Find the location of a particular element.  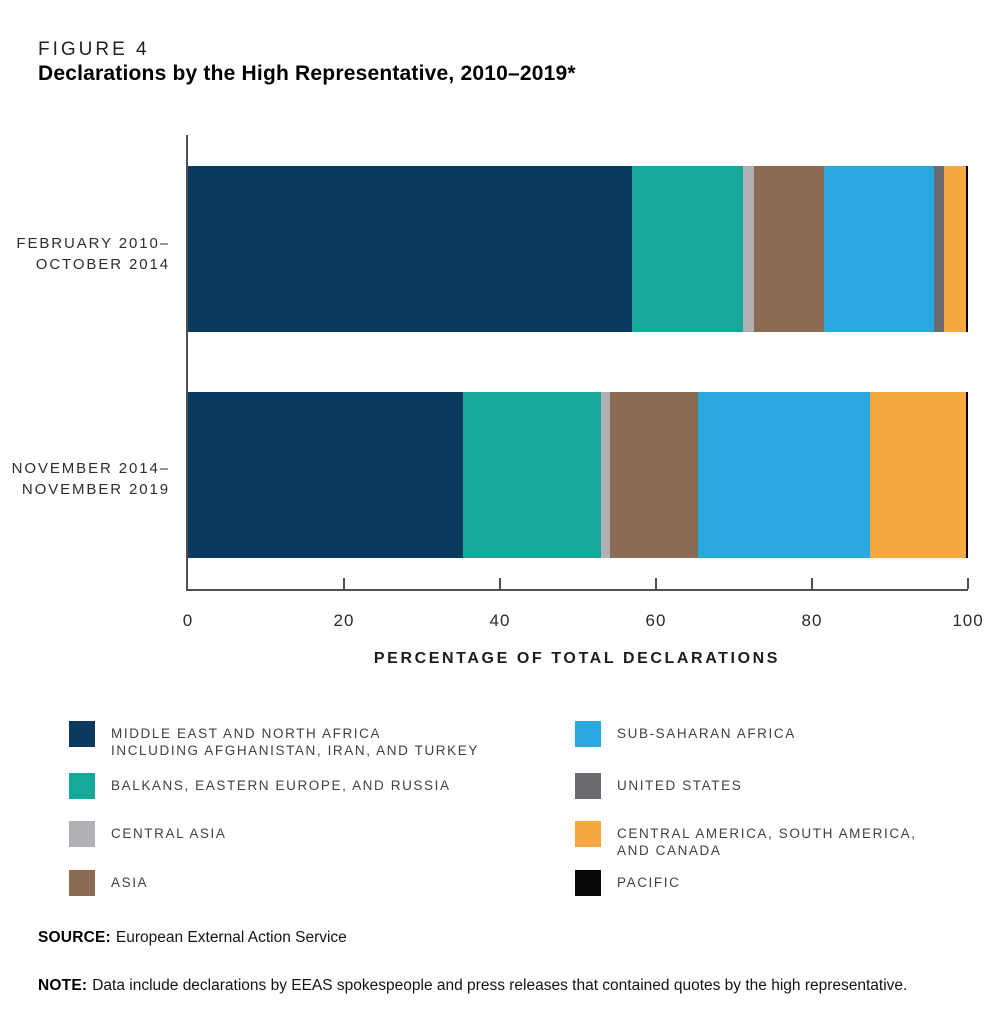

source-line: SOURCE: European External Action Service is located at coordinates (510, 938).